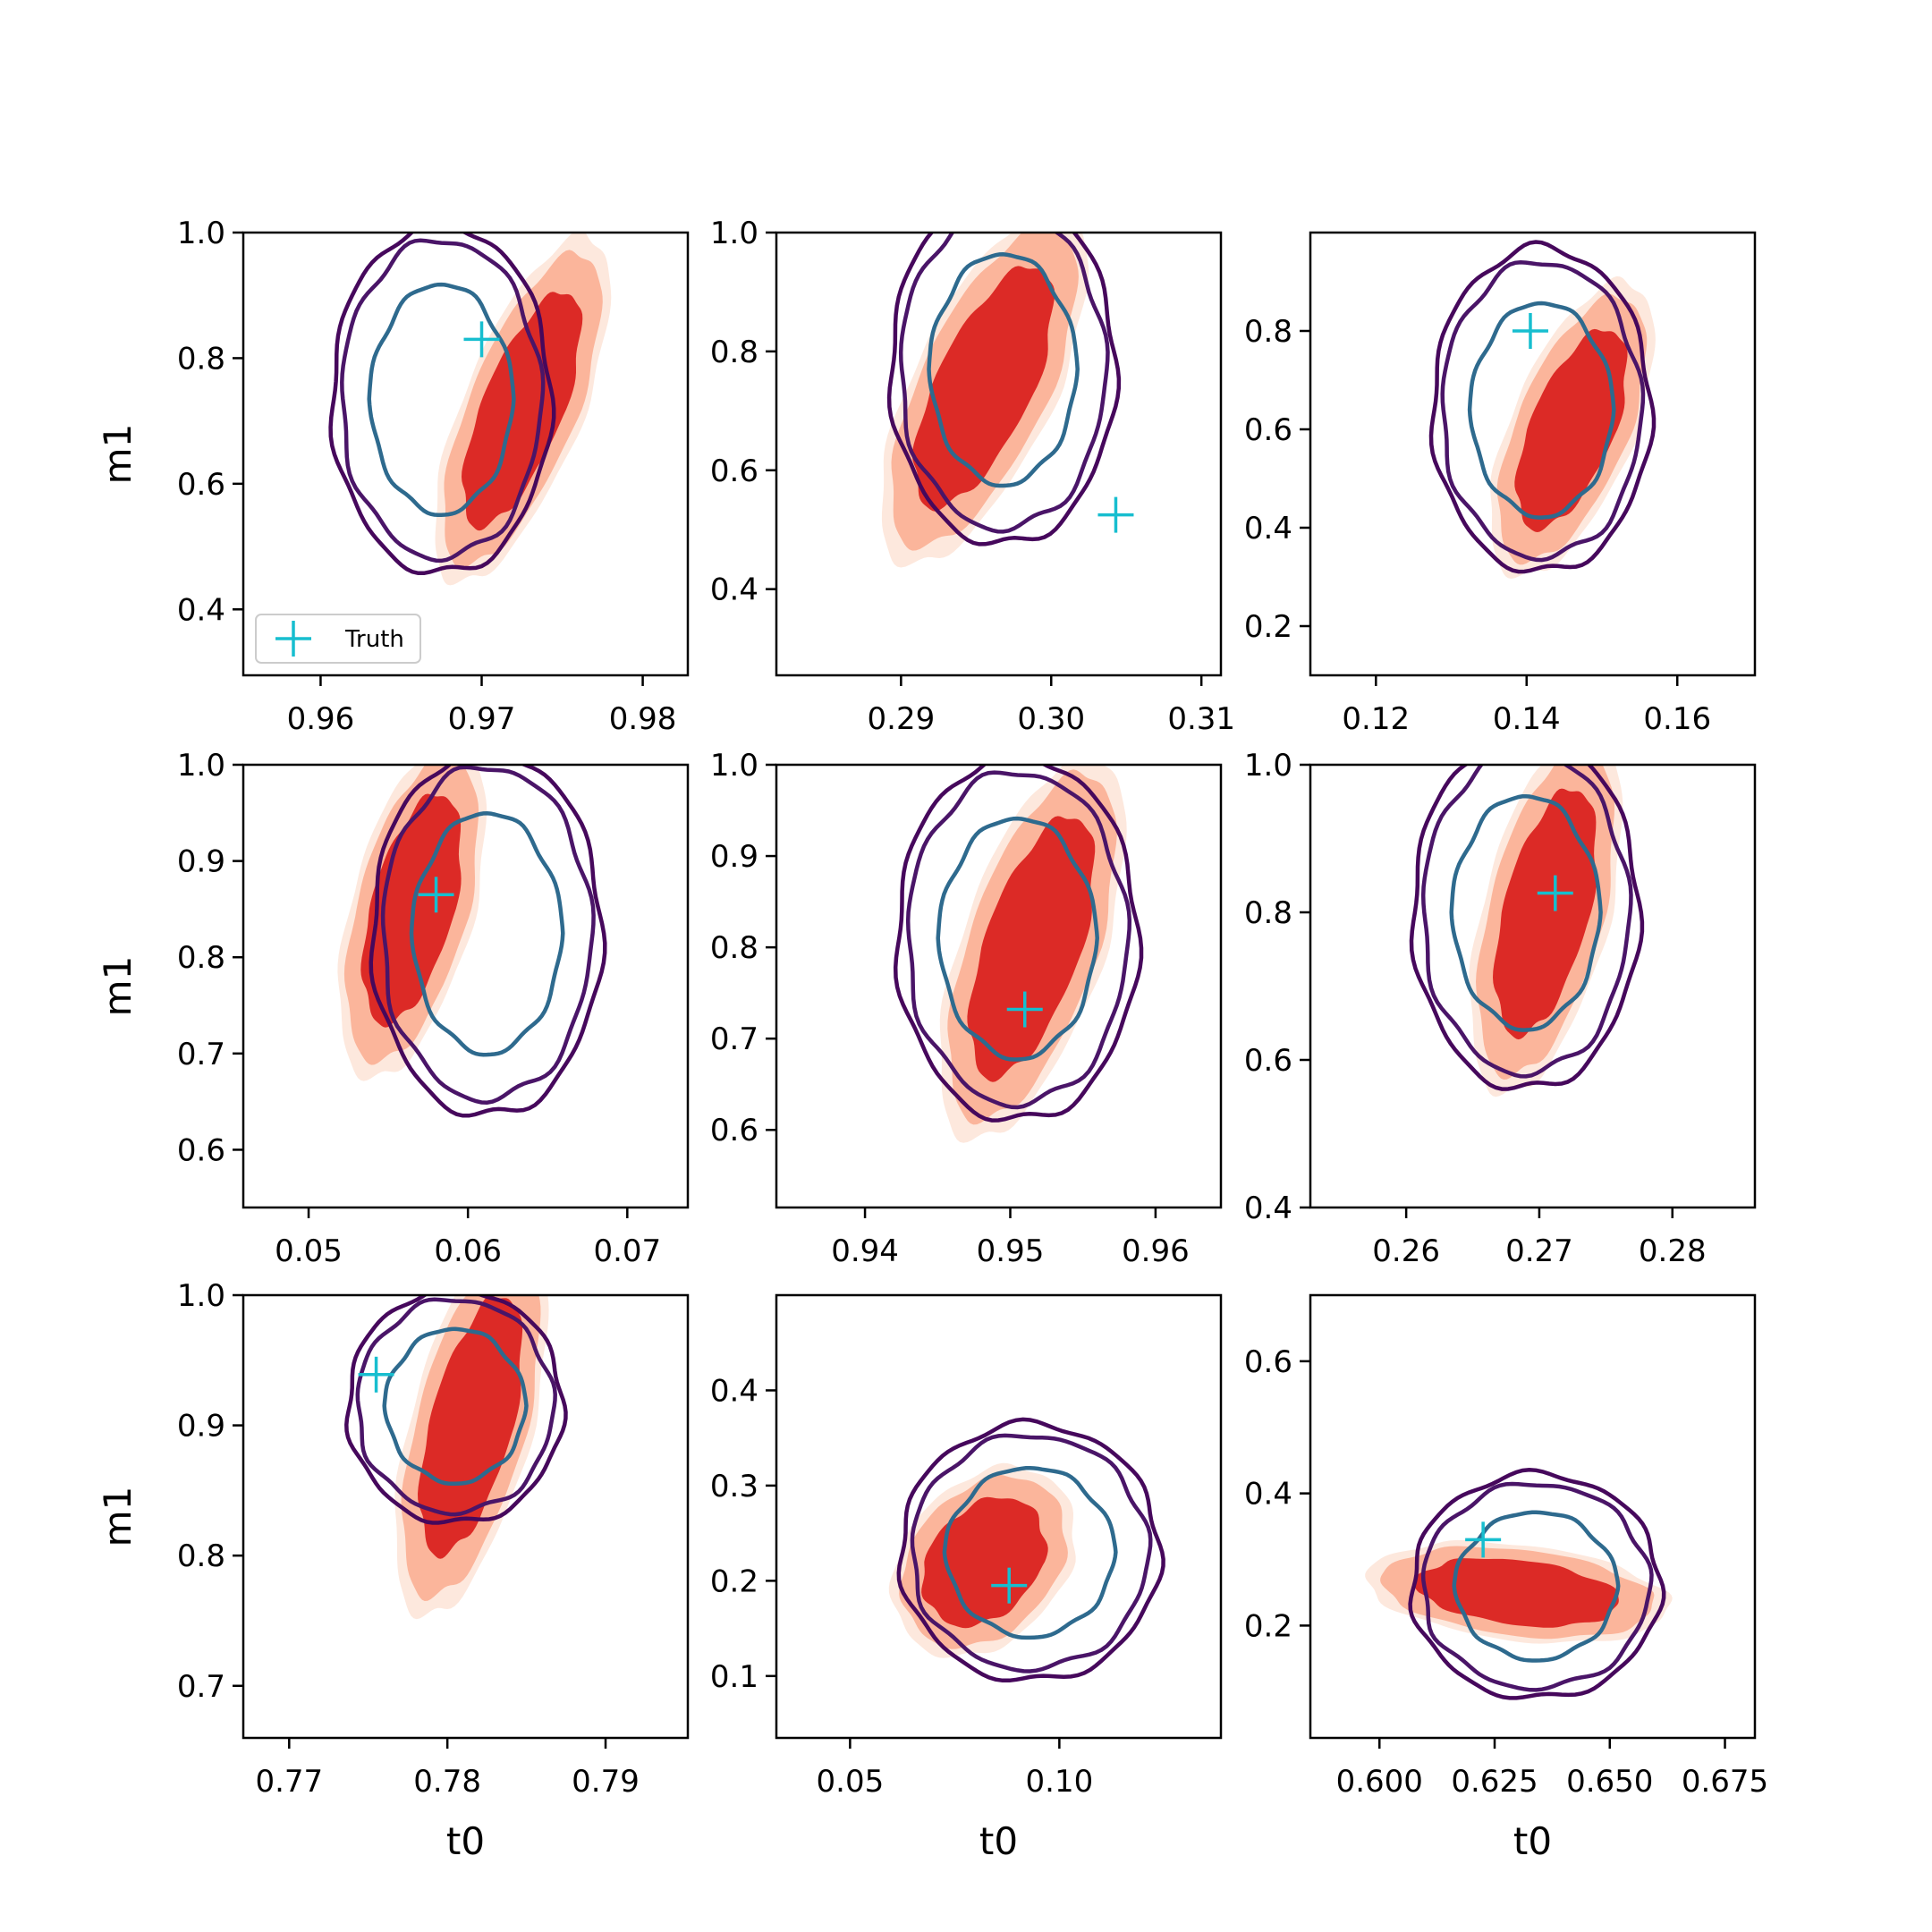 Image resolution: width=1932 pixels, height=1932 pixels. I want to click on y-tick-label: 0.2, so click(1268, 1626).